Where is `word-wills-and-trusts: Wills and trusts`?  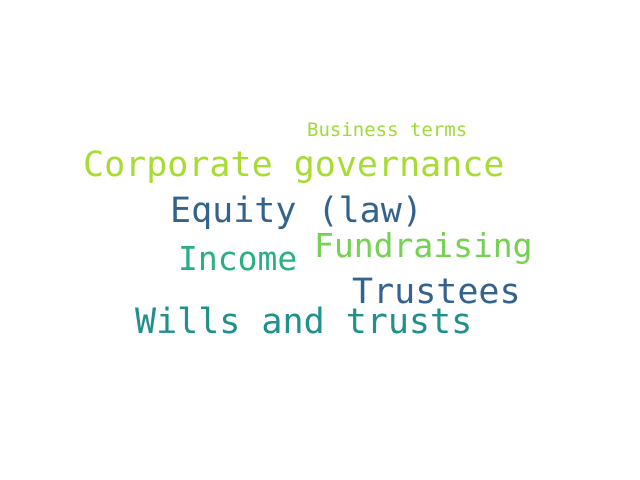 word-wills-and-trusts: Wills and trusts is located at coordinates (304, 322).